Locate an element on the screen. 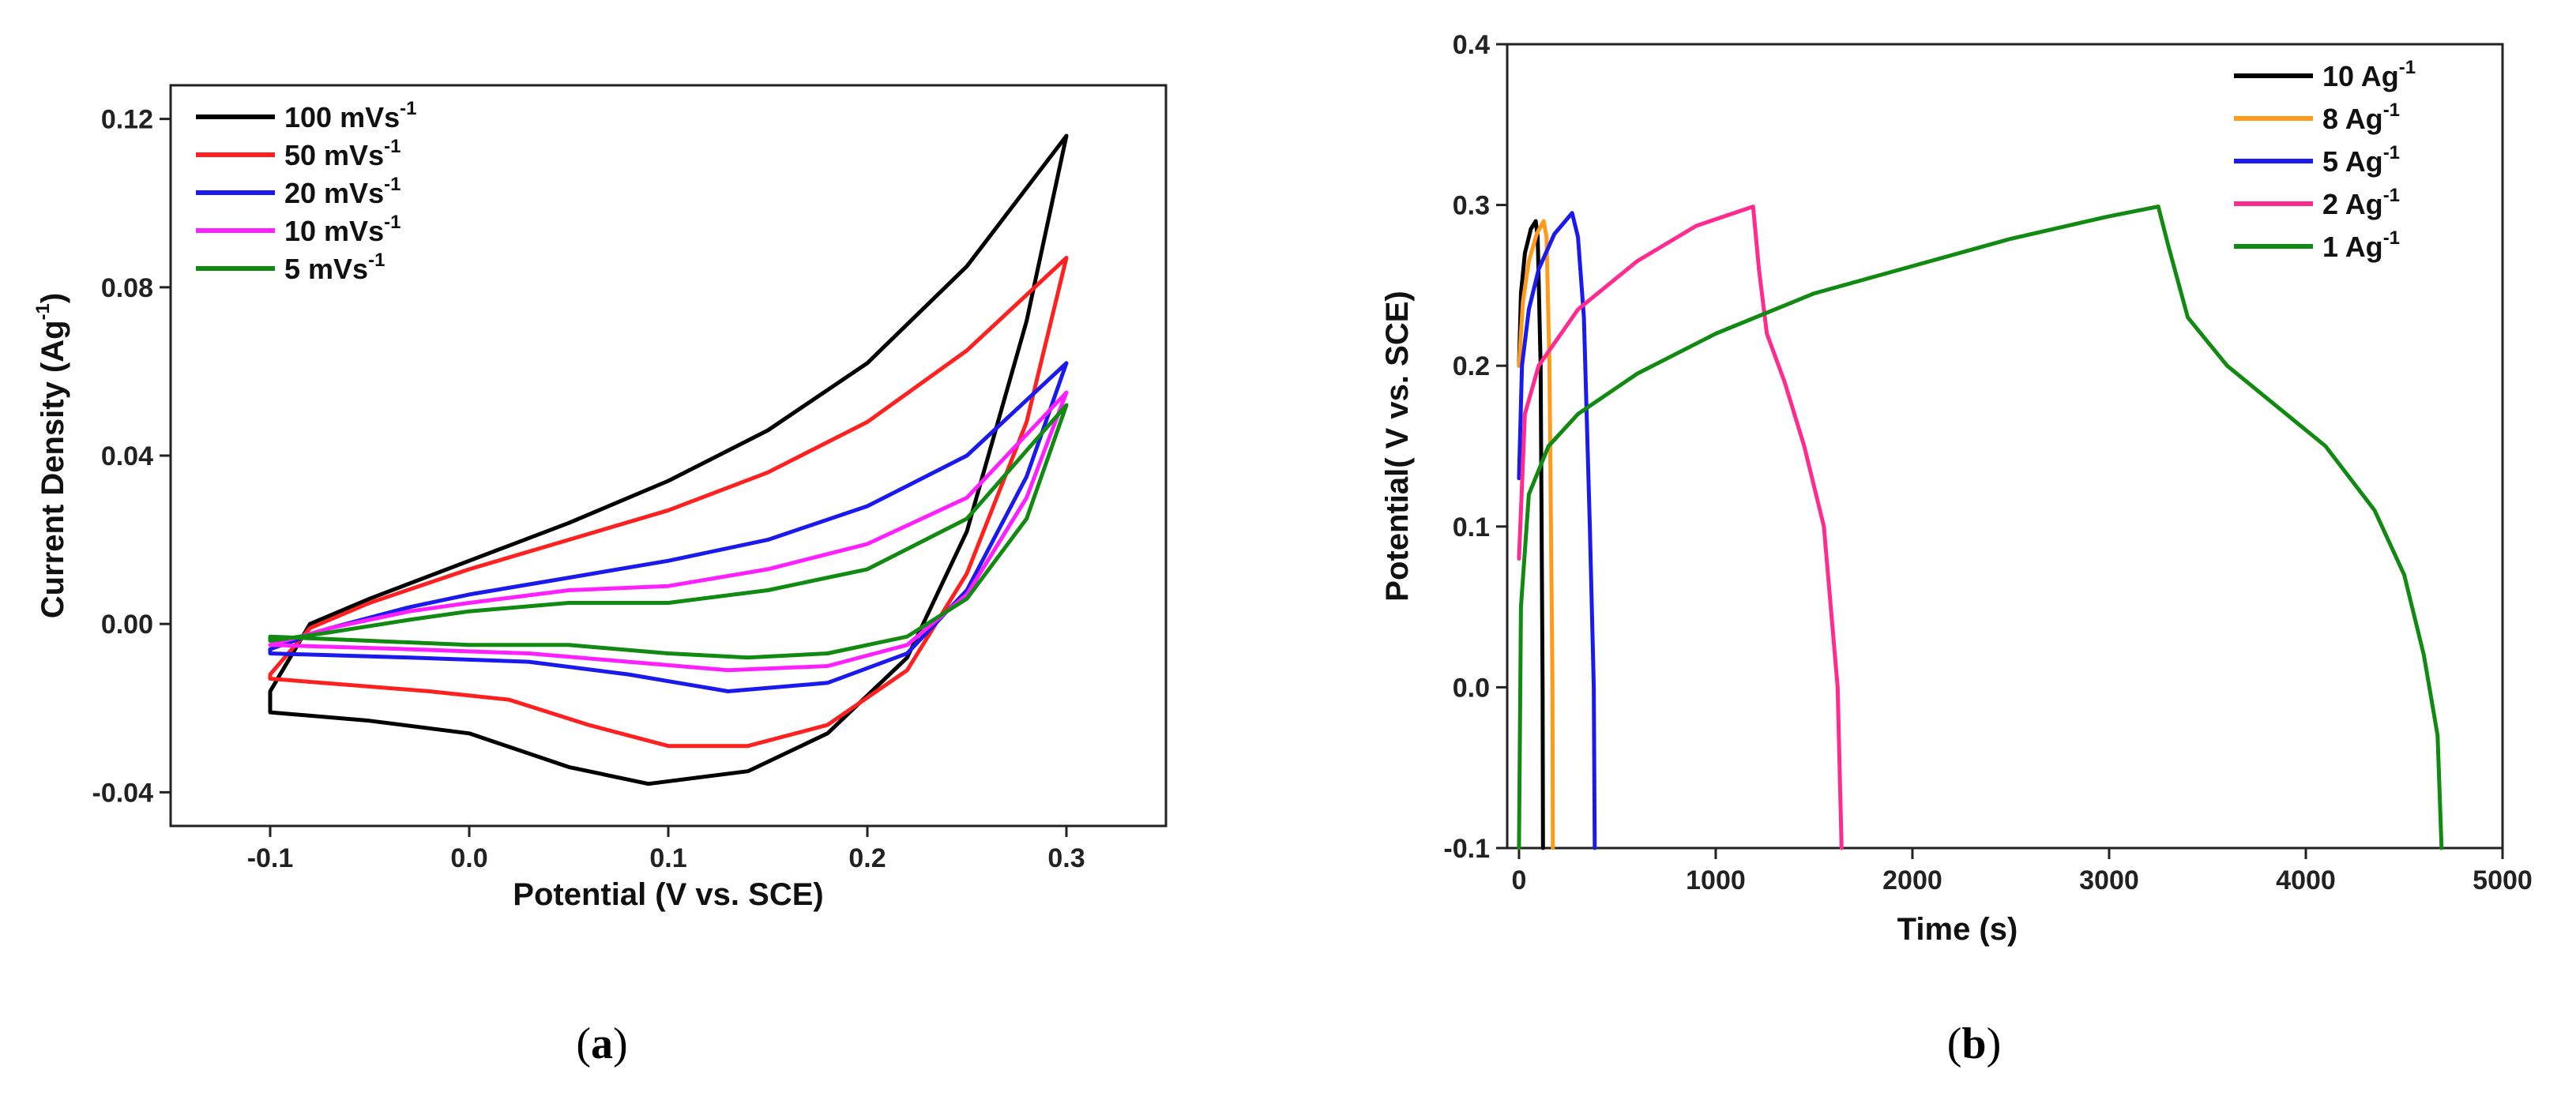 The image size is (2576, 1111). legend-label-b-0: 10 Ag-1 is located at coordinates (2369, 75).